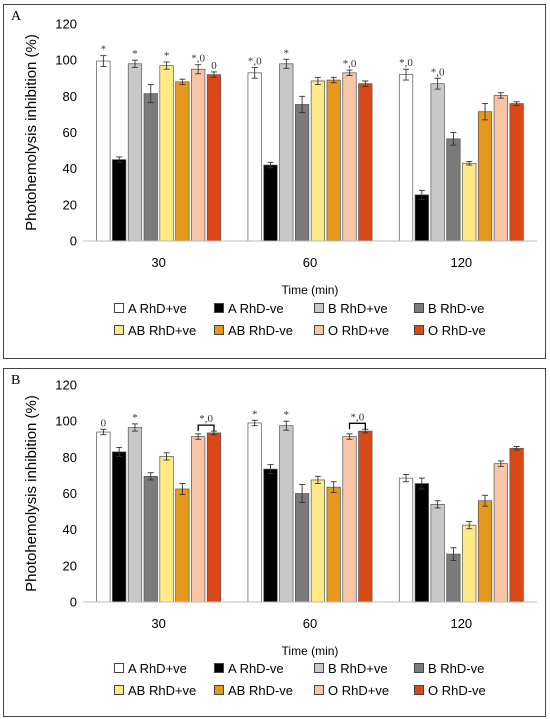  What do you see at coordinates (464, 308) in the screenshot?
I see `legend-item: B RhD-ve` at bounding box center [464, 308].